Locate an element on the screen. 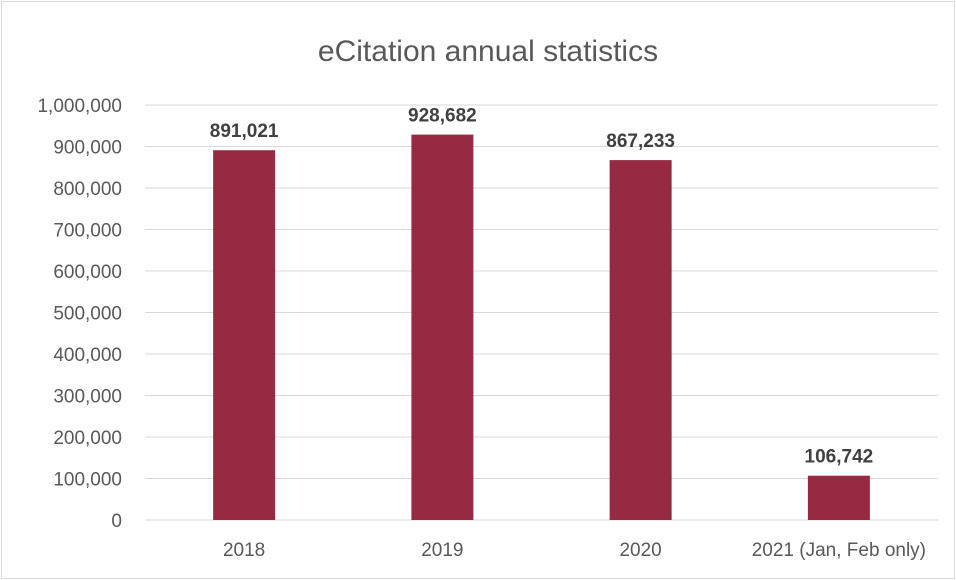 The width and height of the screenshot is (956, 580). y-tick-label: 100,000 is located at coordinates (87, 480).